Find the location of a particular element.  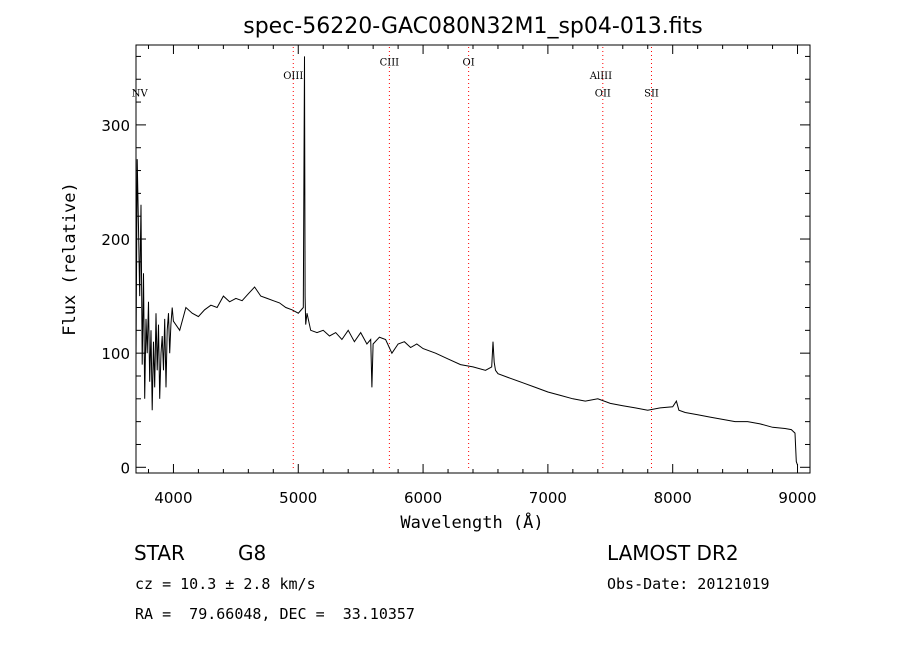

survey-name: LAMOST DR2 is located at coordinates (673, 553).